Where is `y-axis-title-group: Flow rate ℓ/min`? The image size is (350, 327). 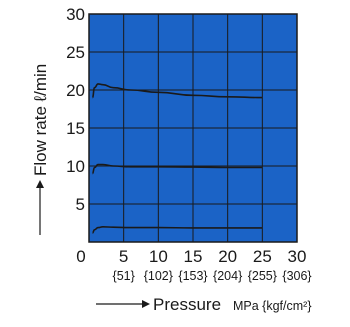
y-axis-title-group: Flow rate ℓ/min is located at coordinates (40, 149).